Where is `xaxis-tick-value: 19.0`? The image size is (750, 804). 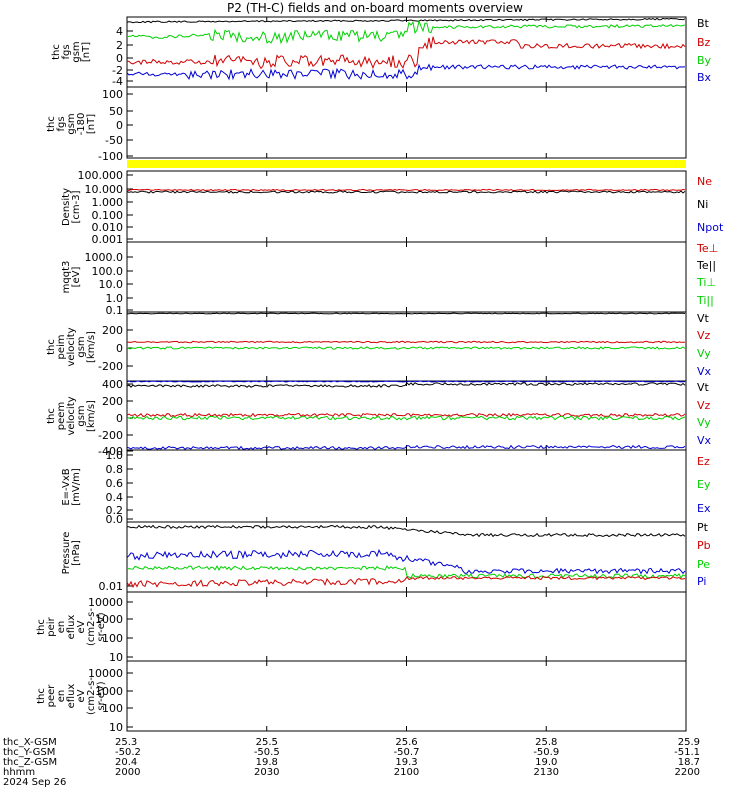 xaxis-tick-value: 19.0 is located at coordinates (546, 762).